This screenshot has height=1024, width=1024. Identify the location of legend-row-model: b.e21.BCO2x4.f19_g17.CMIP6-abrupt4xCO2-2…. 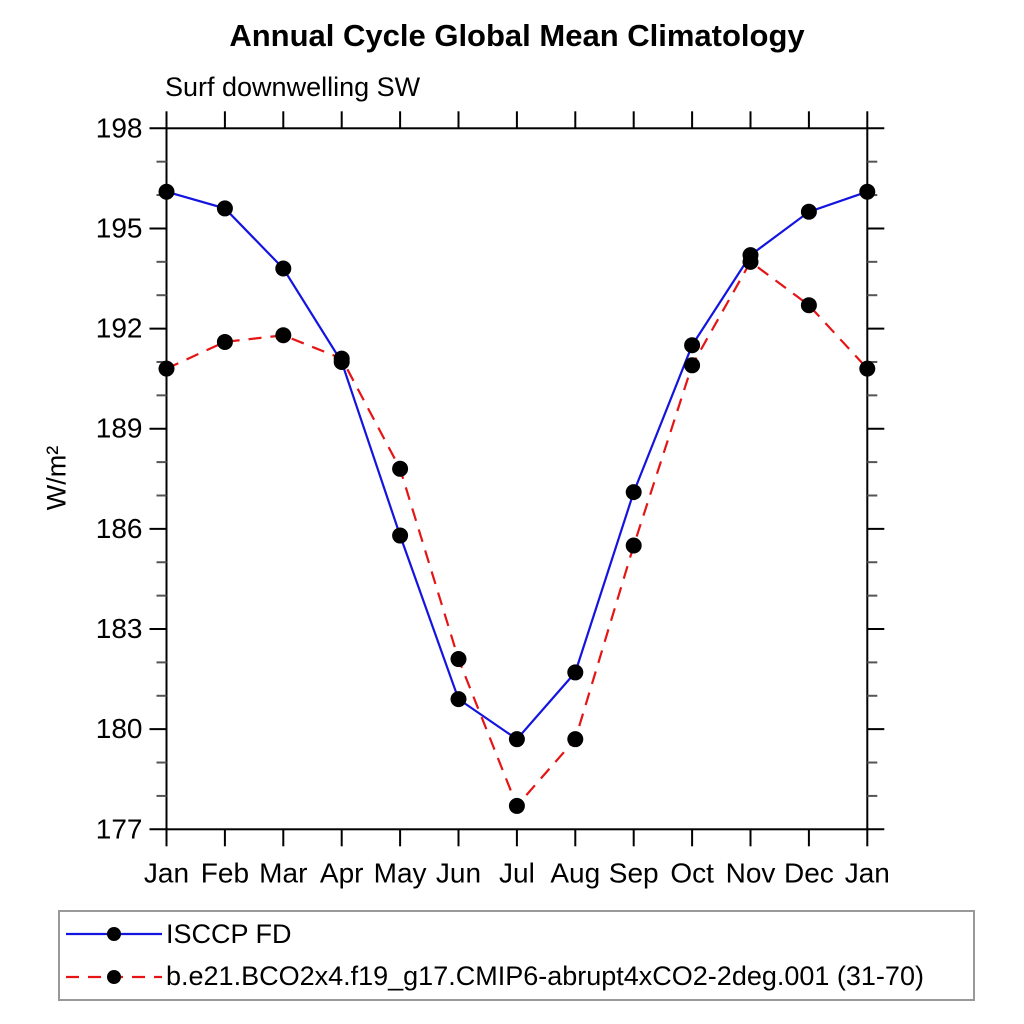
(516, 977).